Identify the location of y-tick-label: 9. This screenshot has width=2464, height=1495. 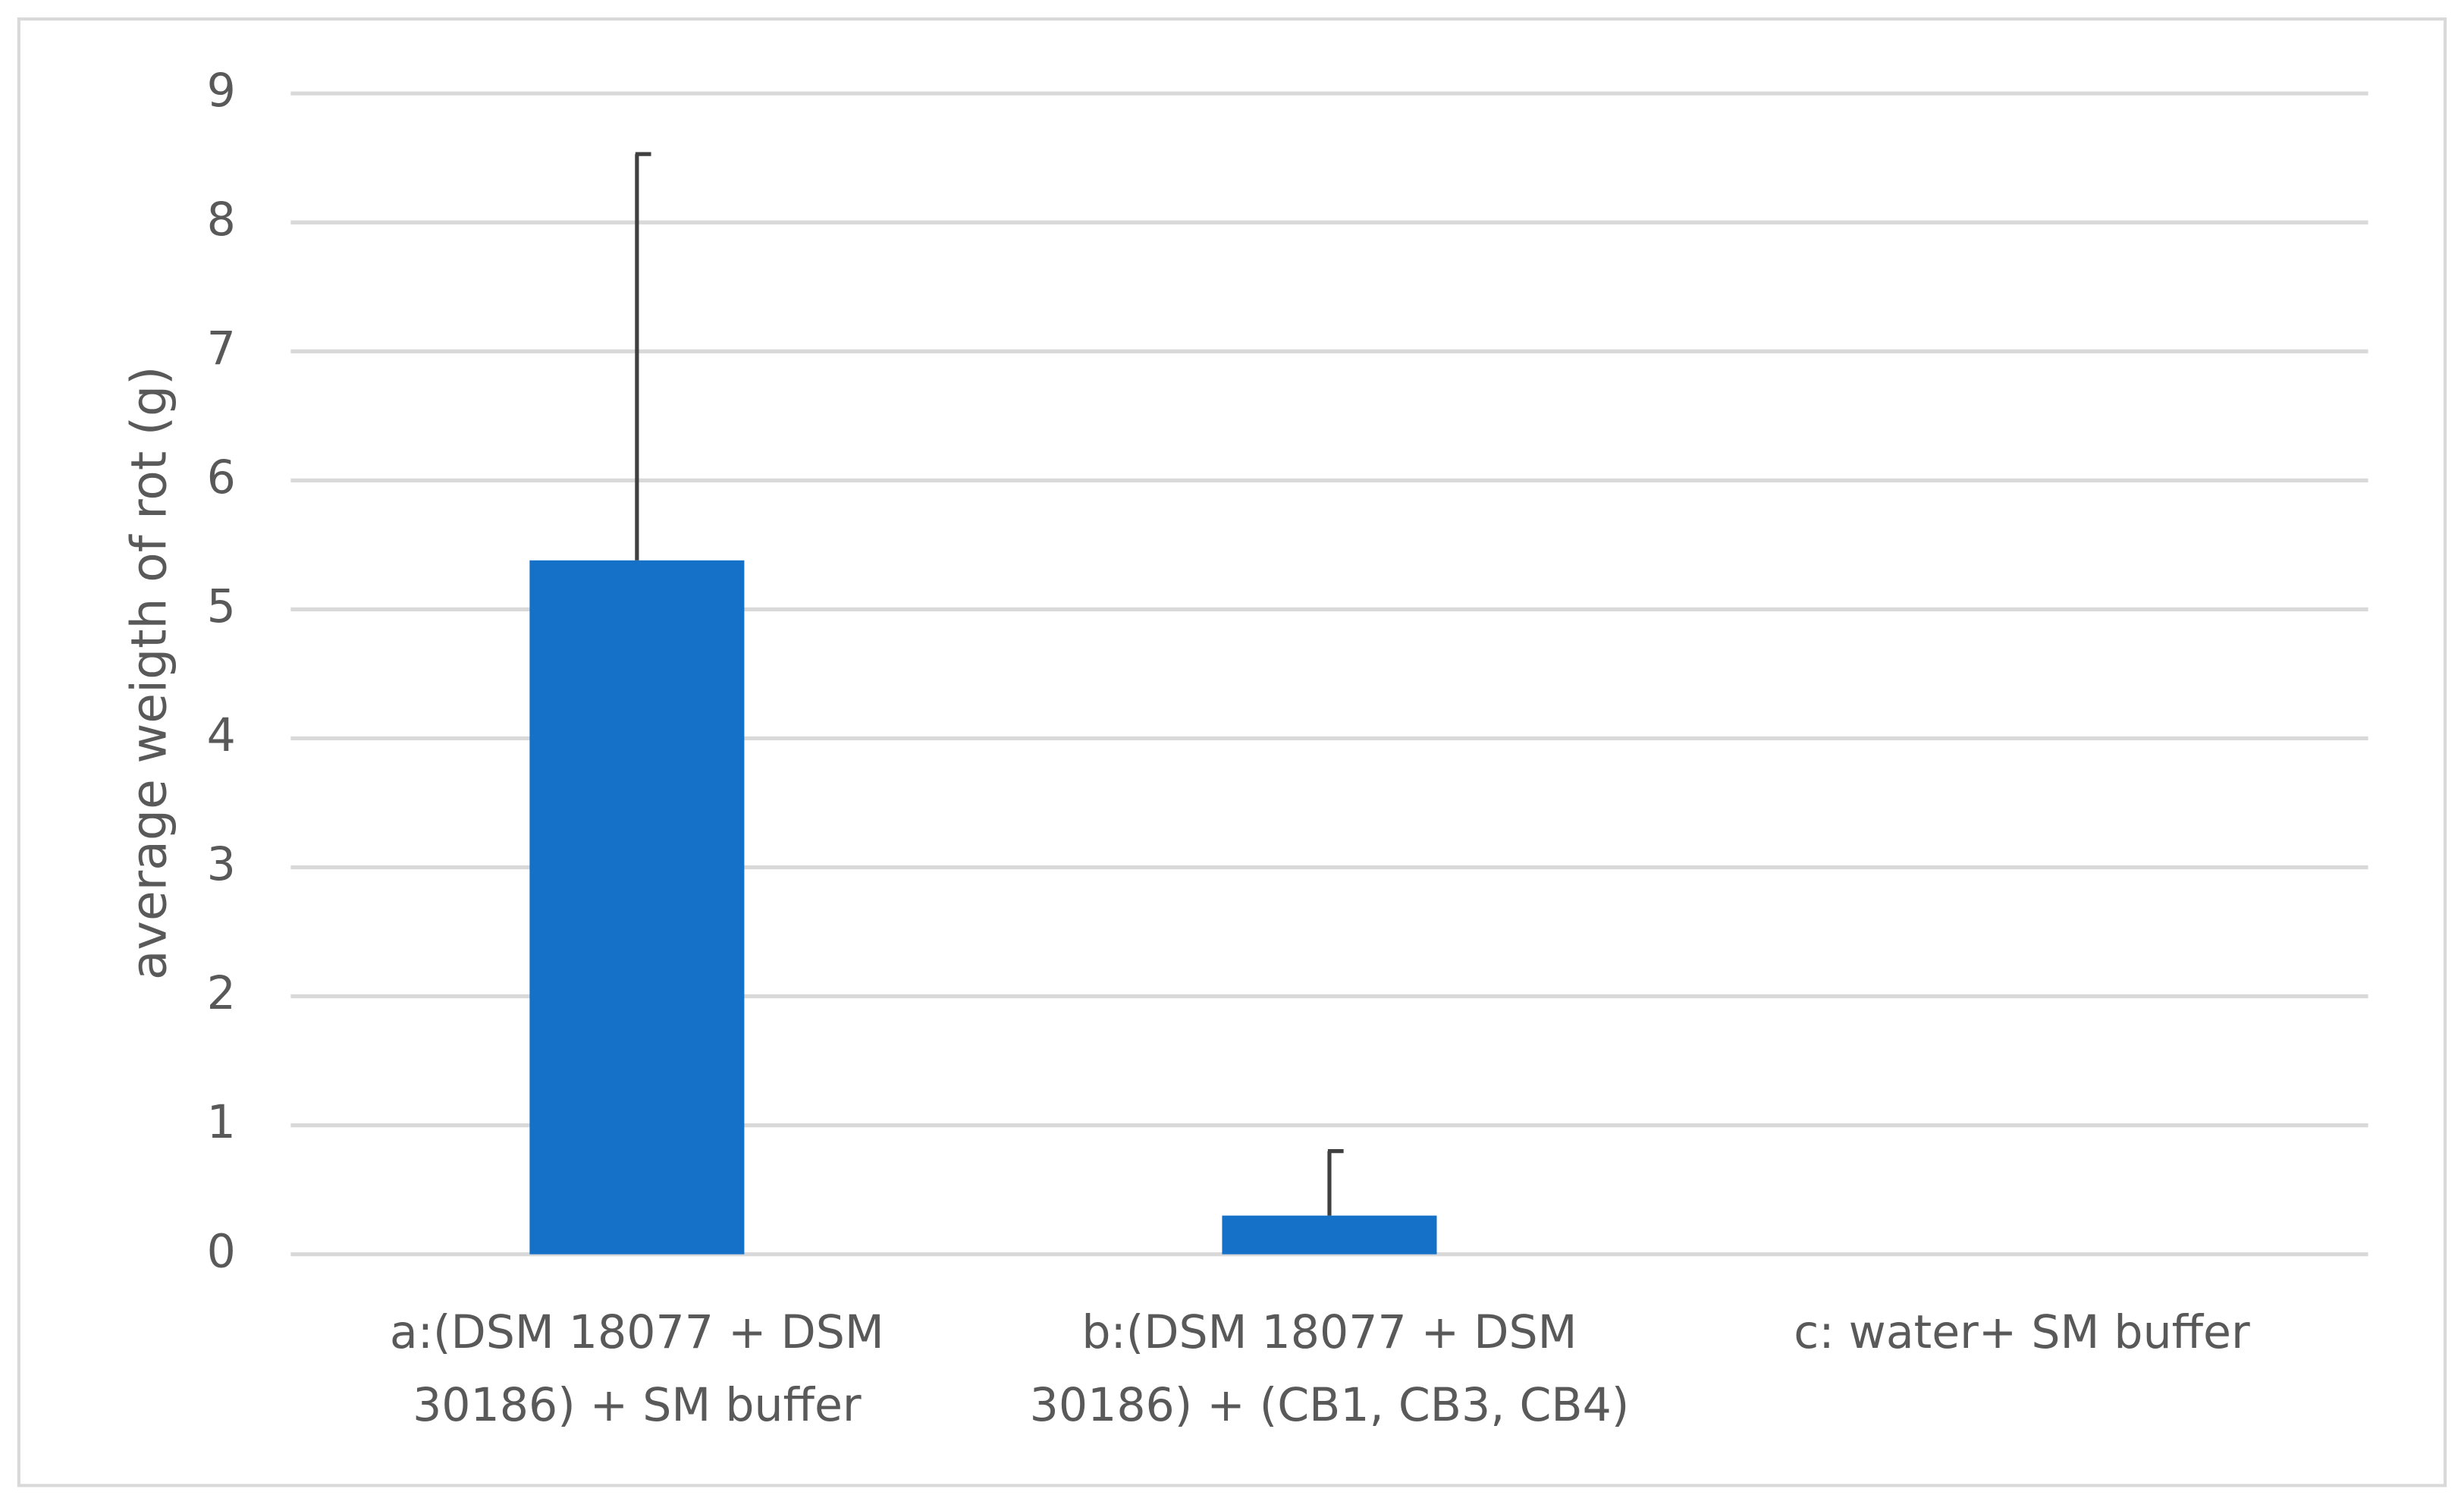
(222, 91).